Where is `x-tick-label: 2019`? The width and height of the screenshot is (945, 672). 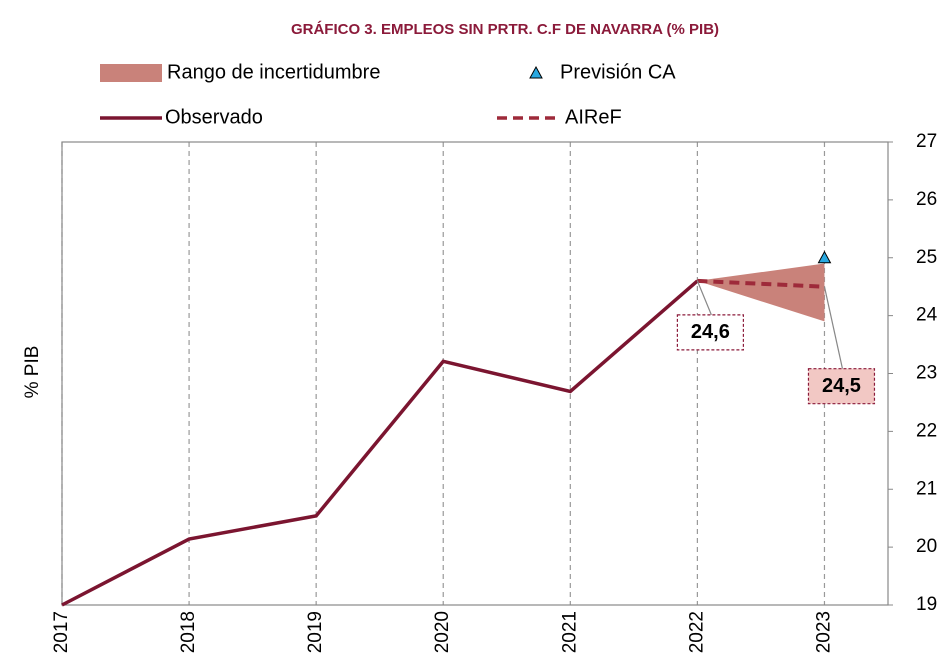
x-tick-label: 2019 is located at coordinates (315, 632).